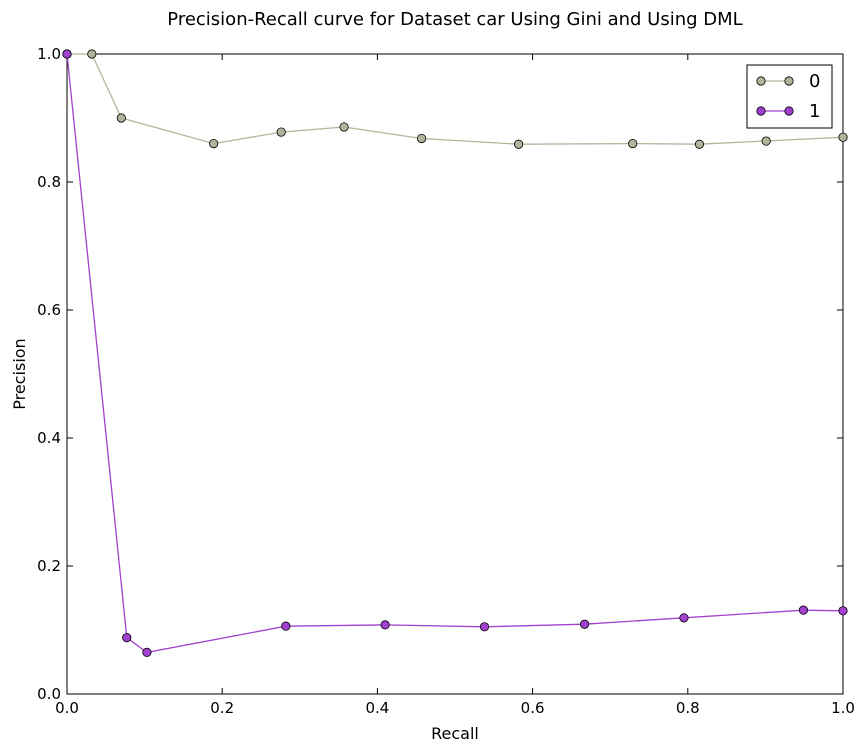 This screenshot has width=865, height=752. I want to click on x-tick-label: 1.0, so click(843, 708).